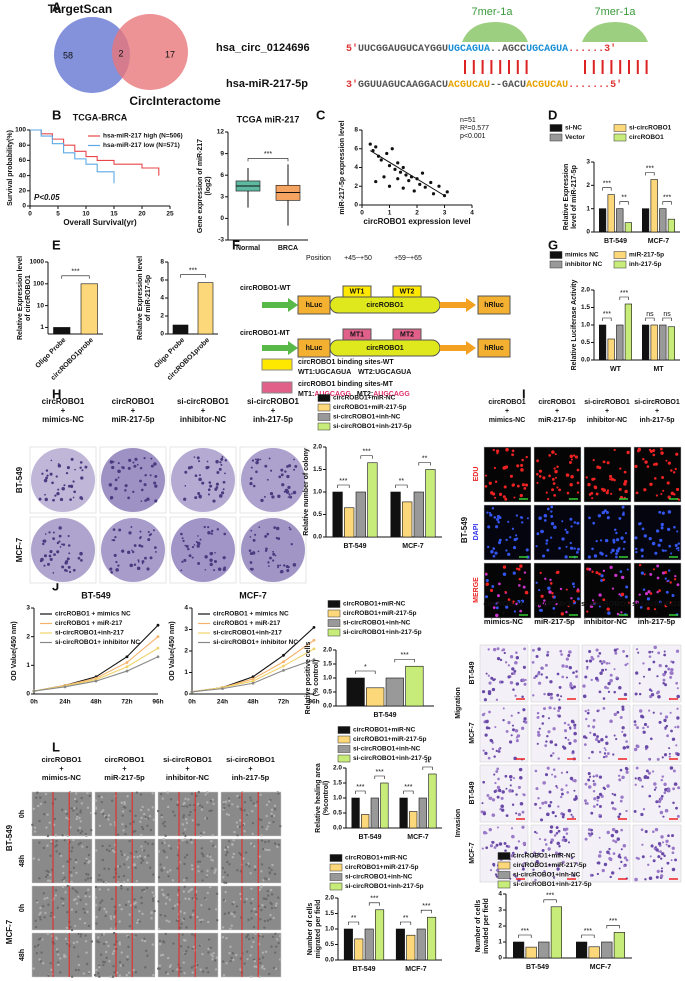  I want to click on column-header: miR-217-5p, so click(557, 420).